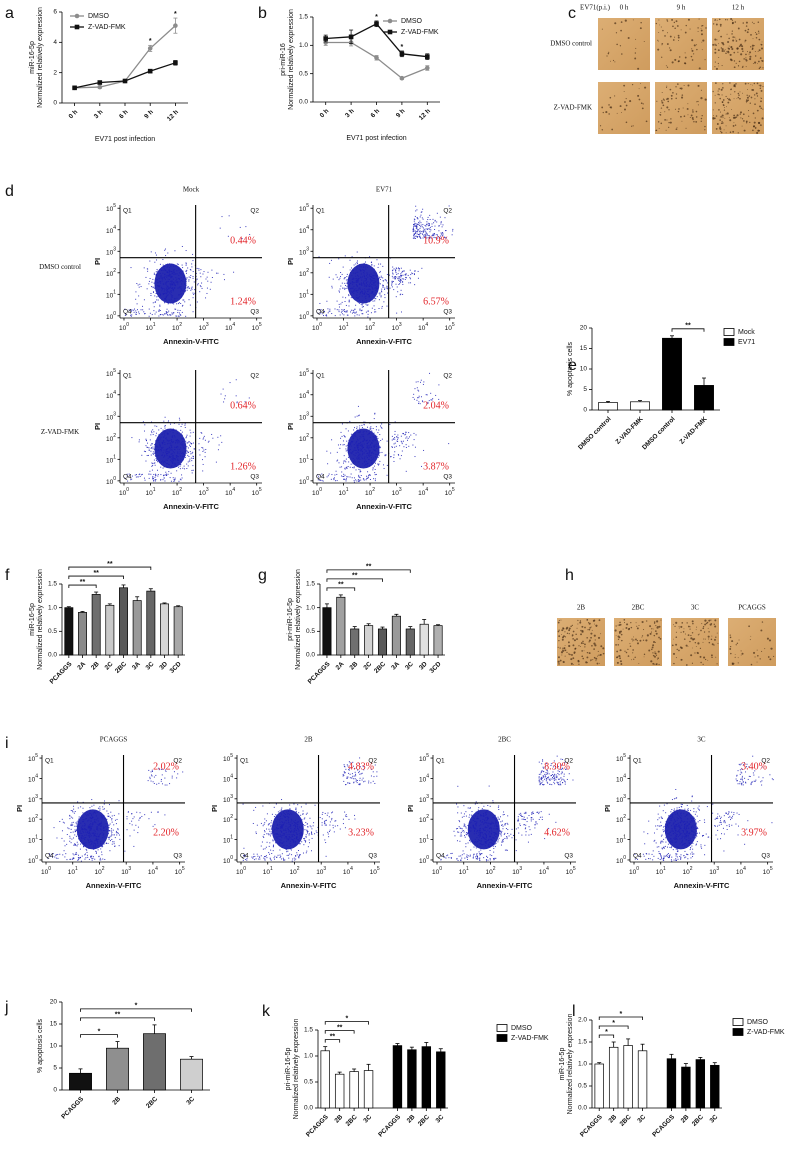  What do you see at coordinates (396, 635) in the screenshot?
I see `bar` at bounding box center [396, 635].